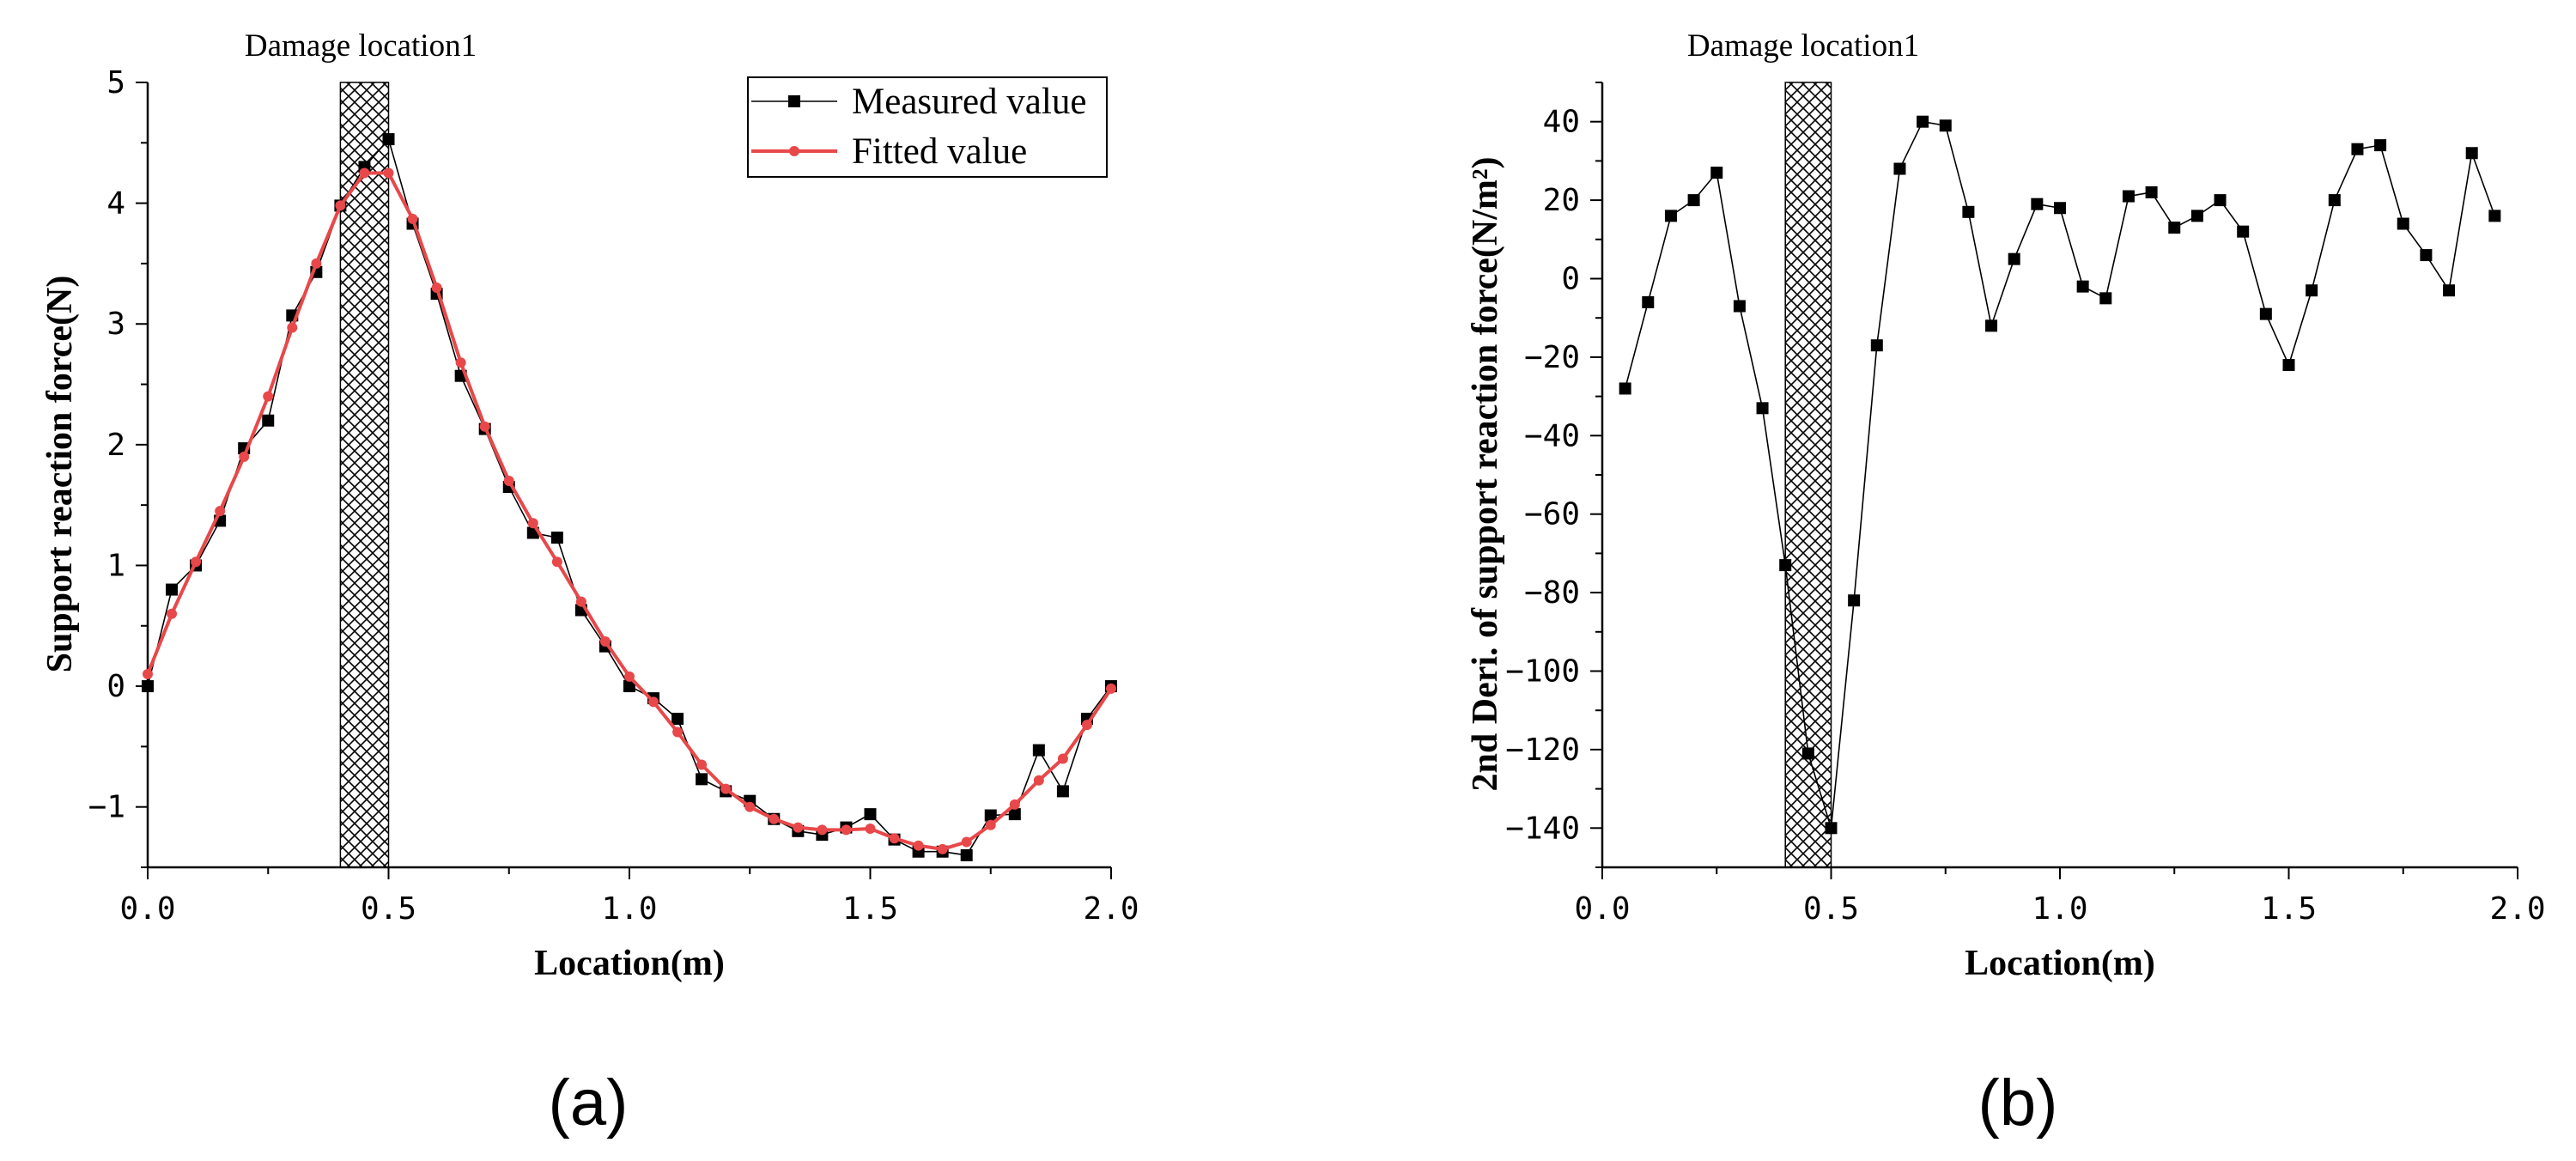 This screenshot has height=1161, width=2576. Describe the element at coordinates (1552, 514) in the screenshot. I see `y-tick-label: −60` at that location.